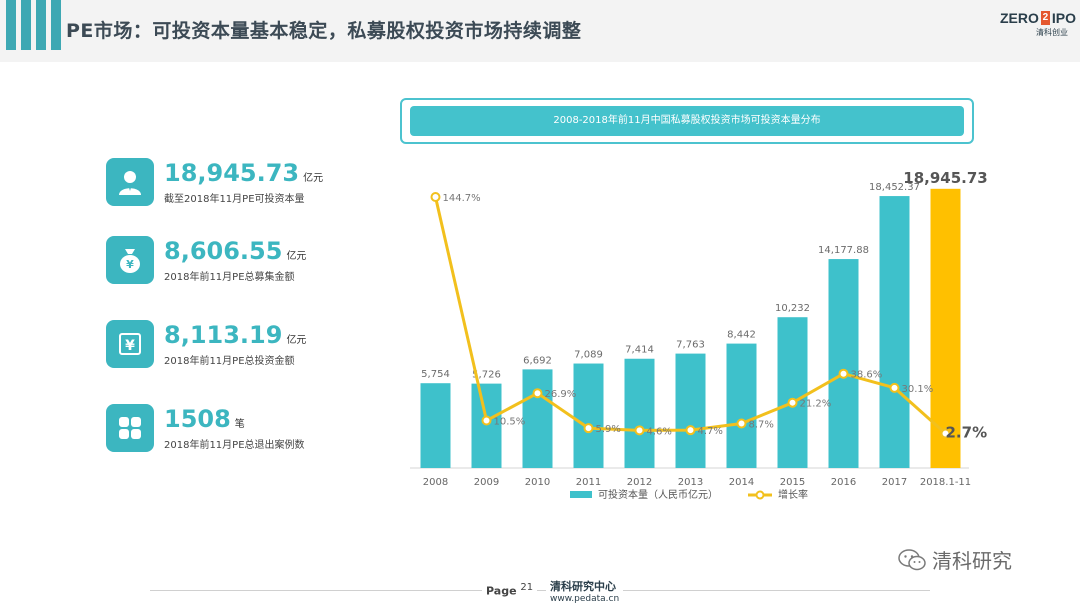 The height and width of the screenshot is (608, 1080). I want to click on x-tick-label: 2010, so click(537, 482).